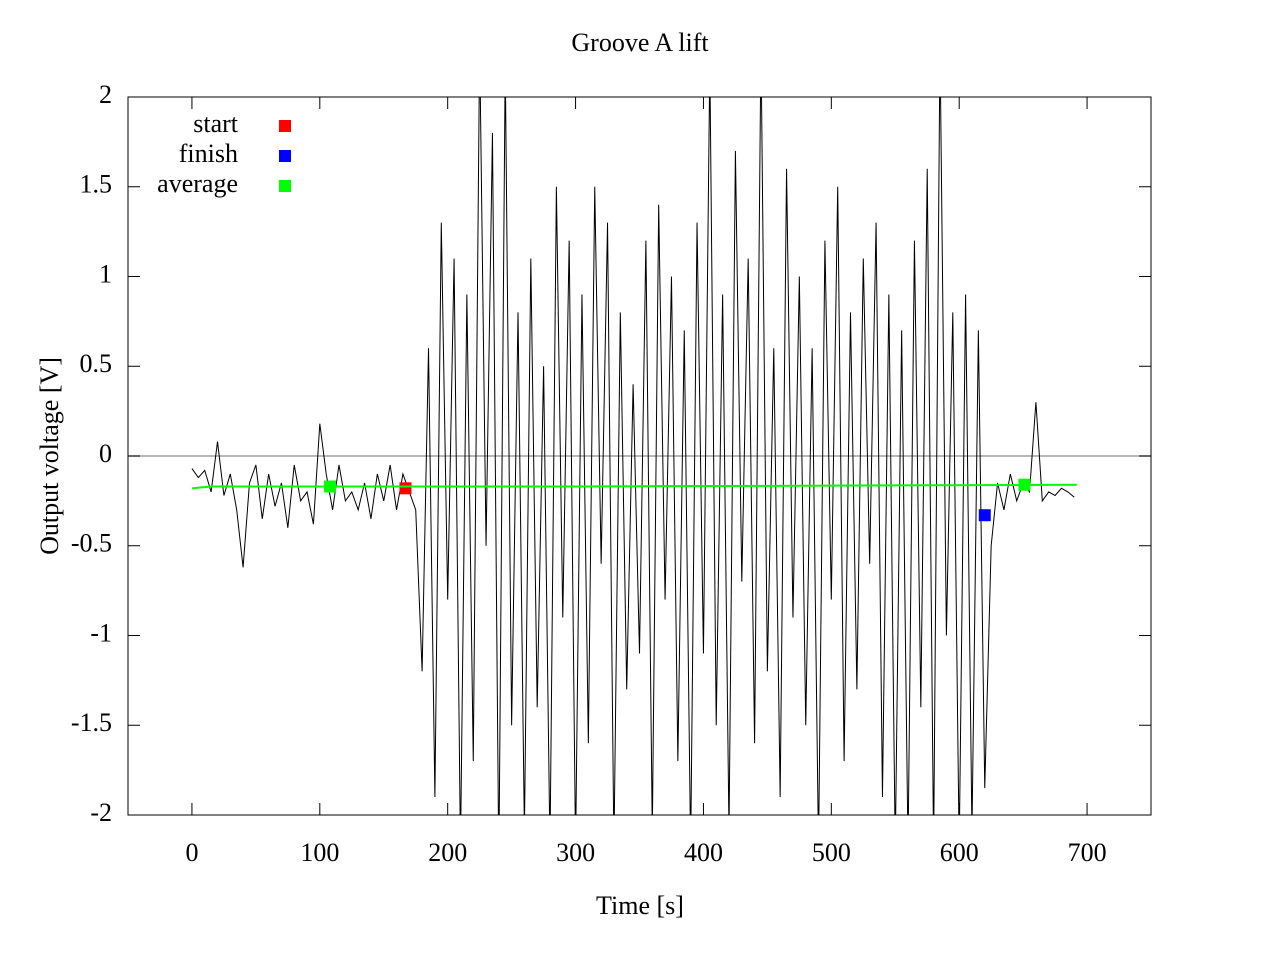 The width and height of the screenshot is (1280, 960). I want to click on x-tick-label: 400, so click(703, 852).